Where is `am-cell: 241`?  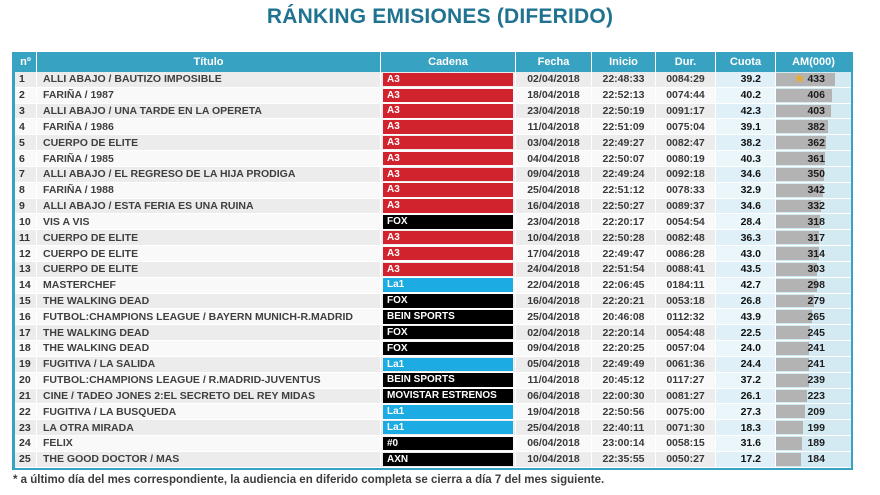 am-cell: 241 is located at coordinates (813, 349).